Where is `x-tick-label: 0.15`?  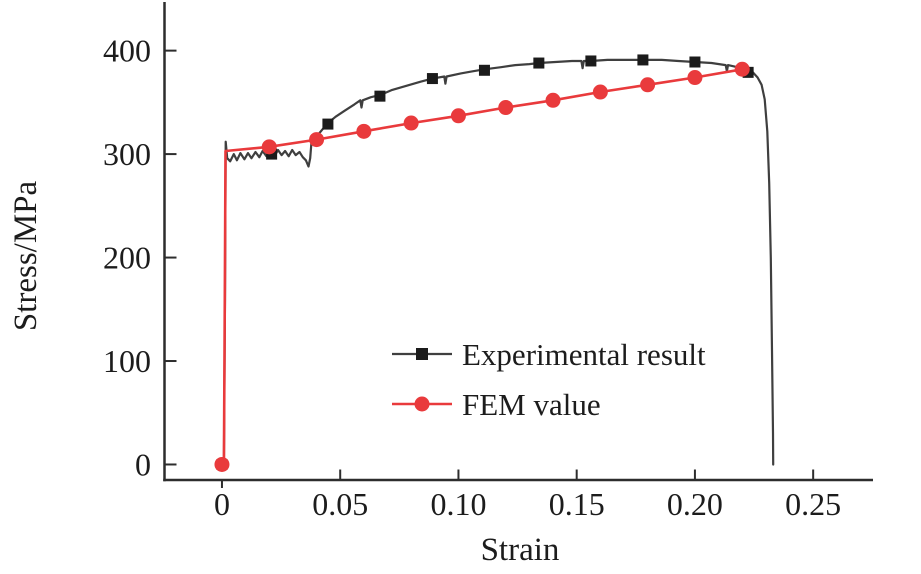
x-tick-label: 0.15 is located at coordinates (577, 504).